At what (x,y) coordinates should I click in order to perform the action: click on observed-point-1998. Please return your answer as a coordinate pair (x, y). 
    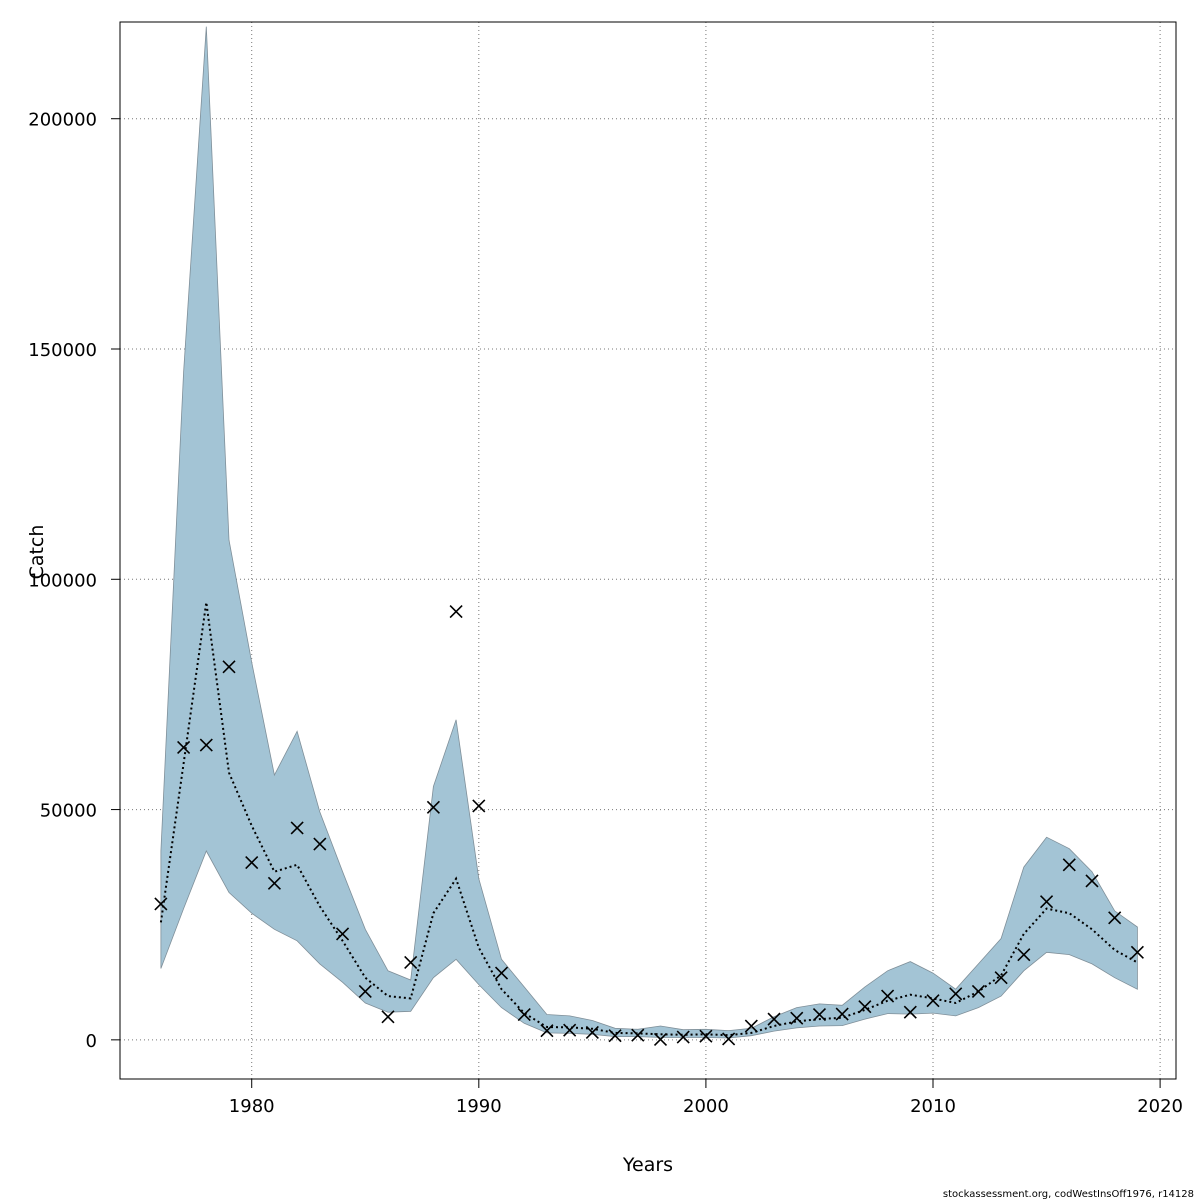
    Looking at the image, I should click on (660, 1039).